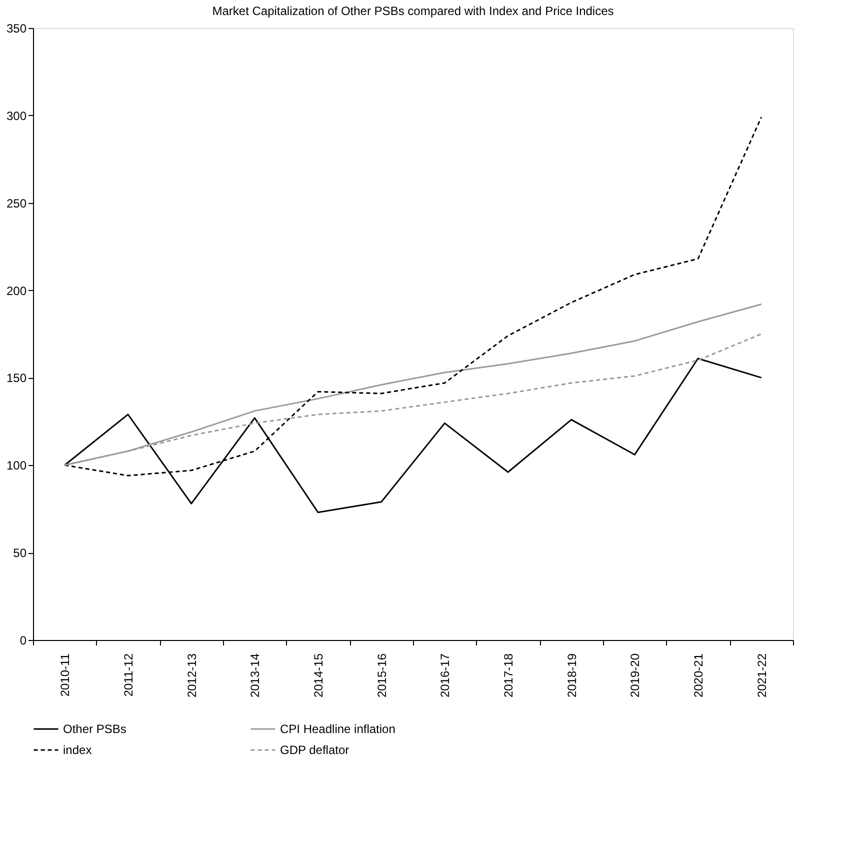 The height and width of the screenshot is (842, 856). Describe the element at coordinates (77, 750) in the screenshot. I see `legend-label: index` at that location.